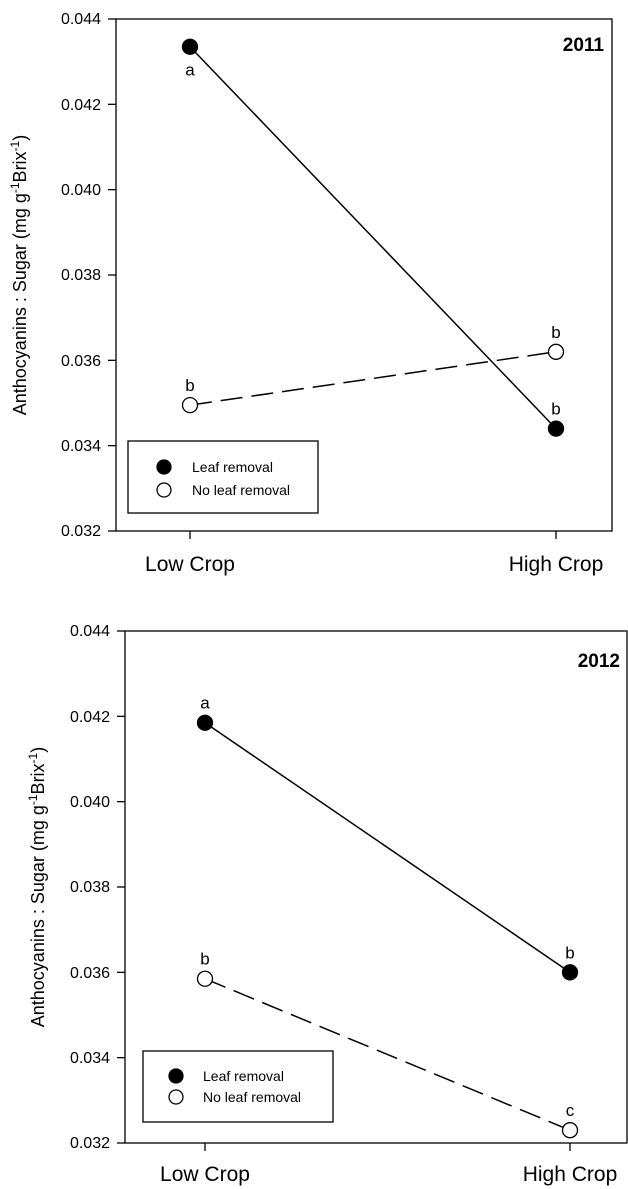 This screenshot has height=1189, width=628. What do you see at coordinates (599, 661) in the screenshot?
I see `panel-label: 2012` at bounding box center [599, 661].